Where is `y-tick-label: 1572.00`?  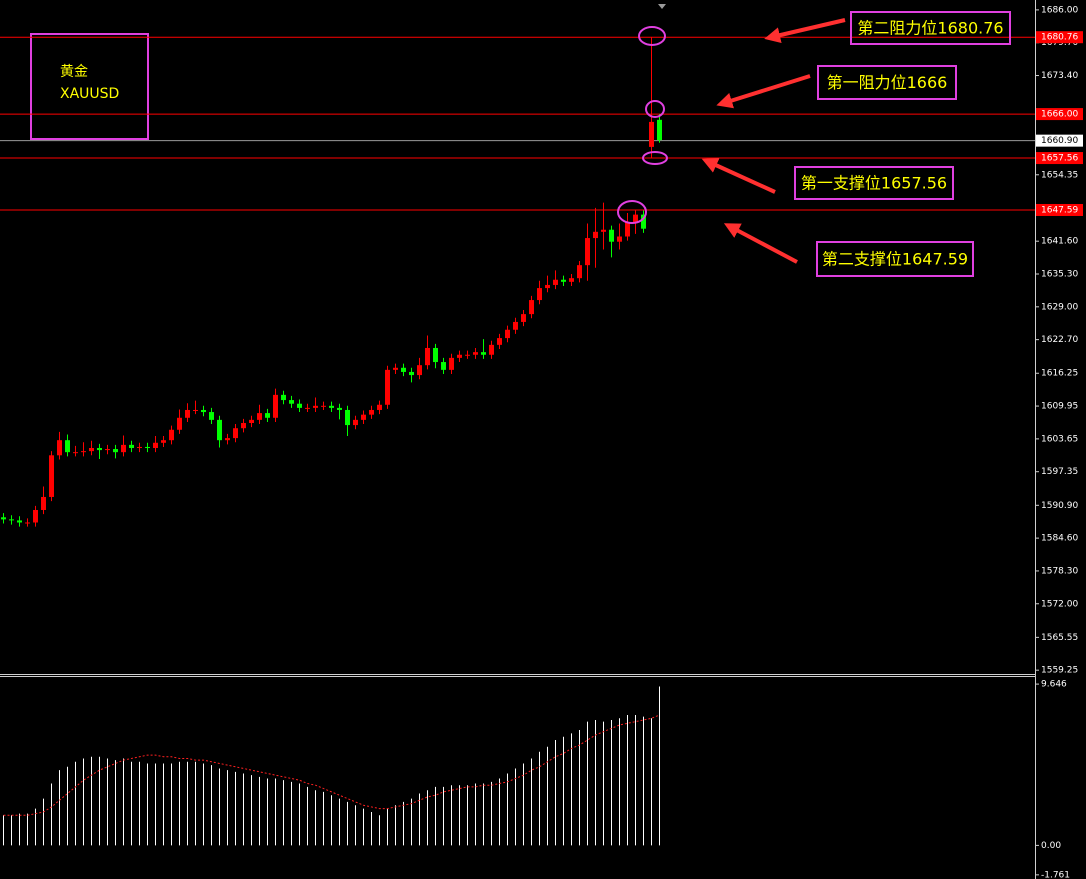 y-tick-label: 1572.00 is located at coordinates (1059, 604).